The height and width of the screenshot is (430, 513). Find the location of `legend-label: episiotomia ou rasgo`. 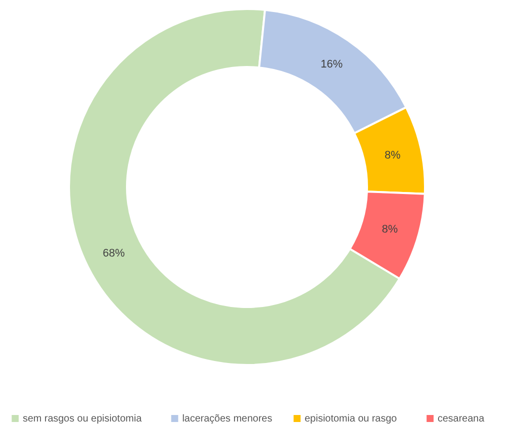

legend-label: episiotomia ou rasgo is located at coordinates (351, 419).